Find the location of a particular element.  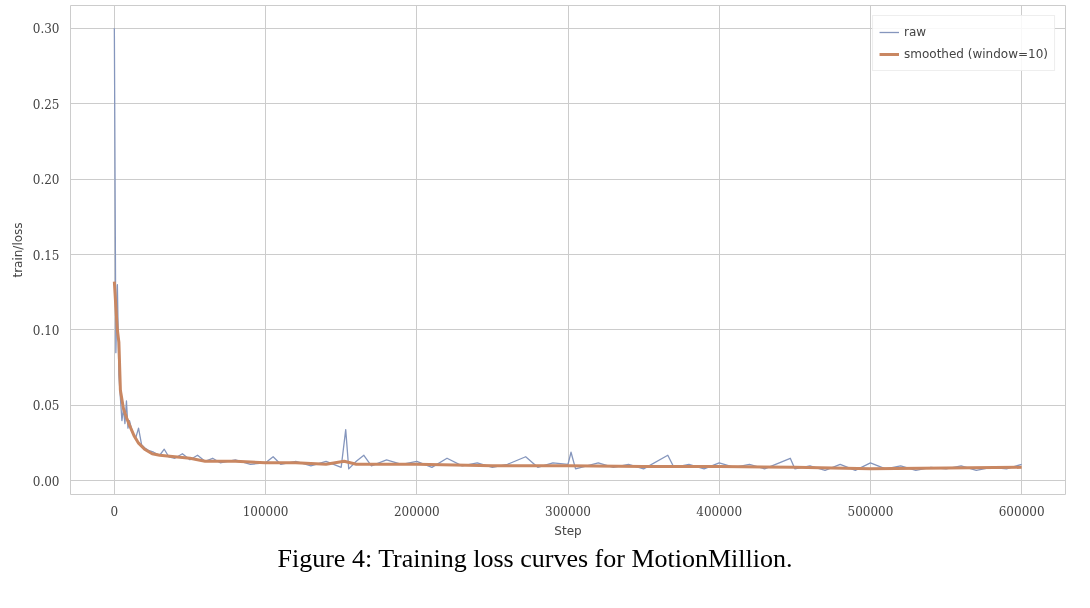

x-tick-label: 0 is located at coordinates (114, 511).